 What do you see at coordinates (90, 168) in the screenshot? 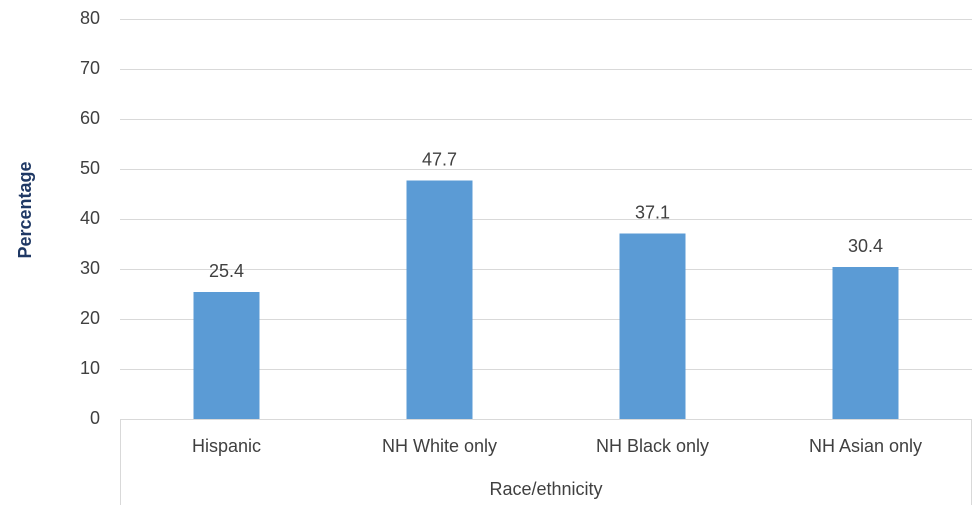
I see `y-tick-label: 50` at bounding box center [90, 168].